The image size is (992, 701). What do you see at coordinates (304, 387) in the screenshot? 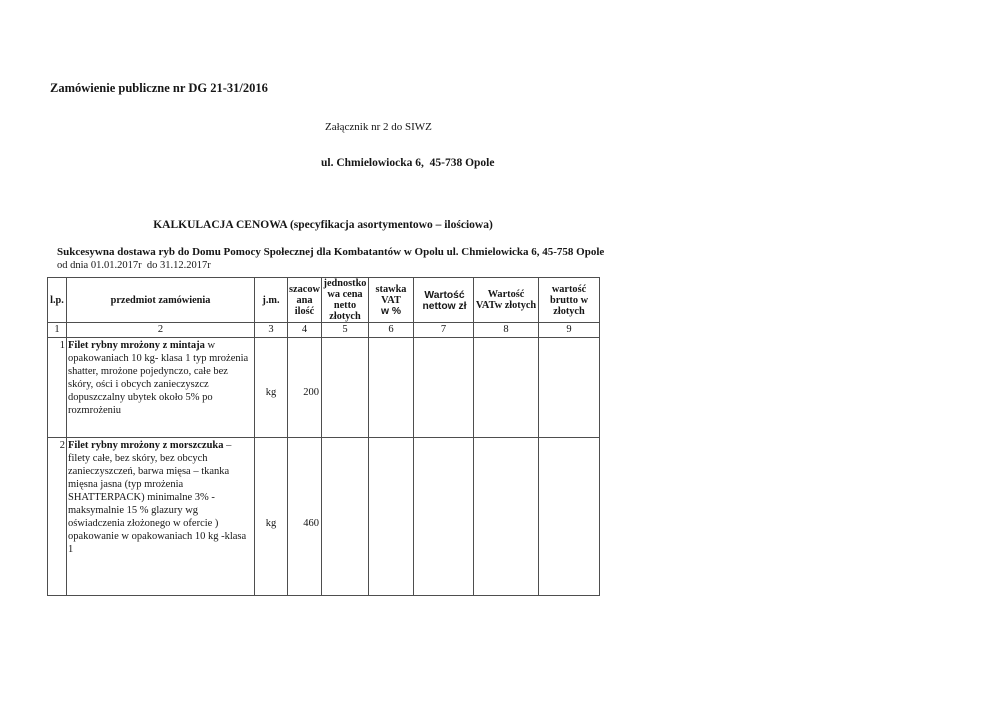
I see `quantity-cell: 200` at bounding box center [304, 387].